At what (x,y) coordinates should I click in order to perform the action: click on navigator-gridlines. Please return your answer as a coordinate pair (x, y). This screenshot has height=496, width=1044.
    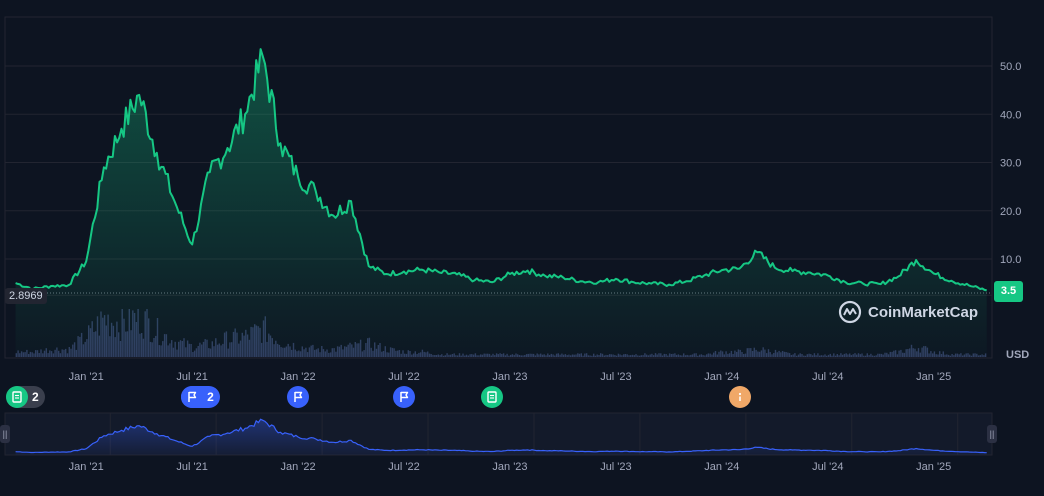
    Looking at the image, I should click on (534, 434).